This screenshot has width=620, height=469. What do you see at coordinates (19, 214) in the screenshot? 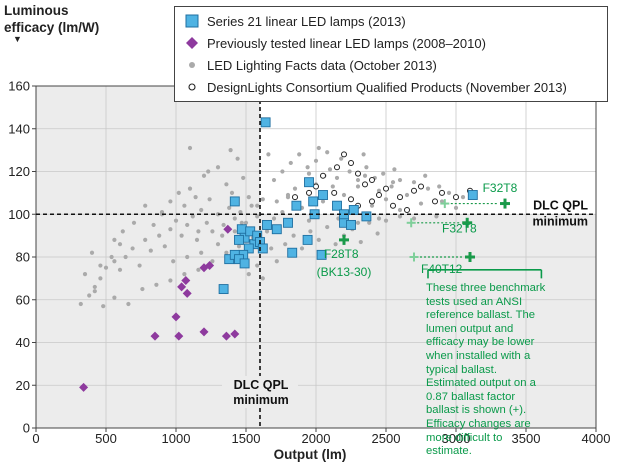
I see `y-tick-label: 100` at bounding box center [19, 214].